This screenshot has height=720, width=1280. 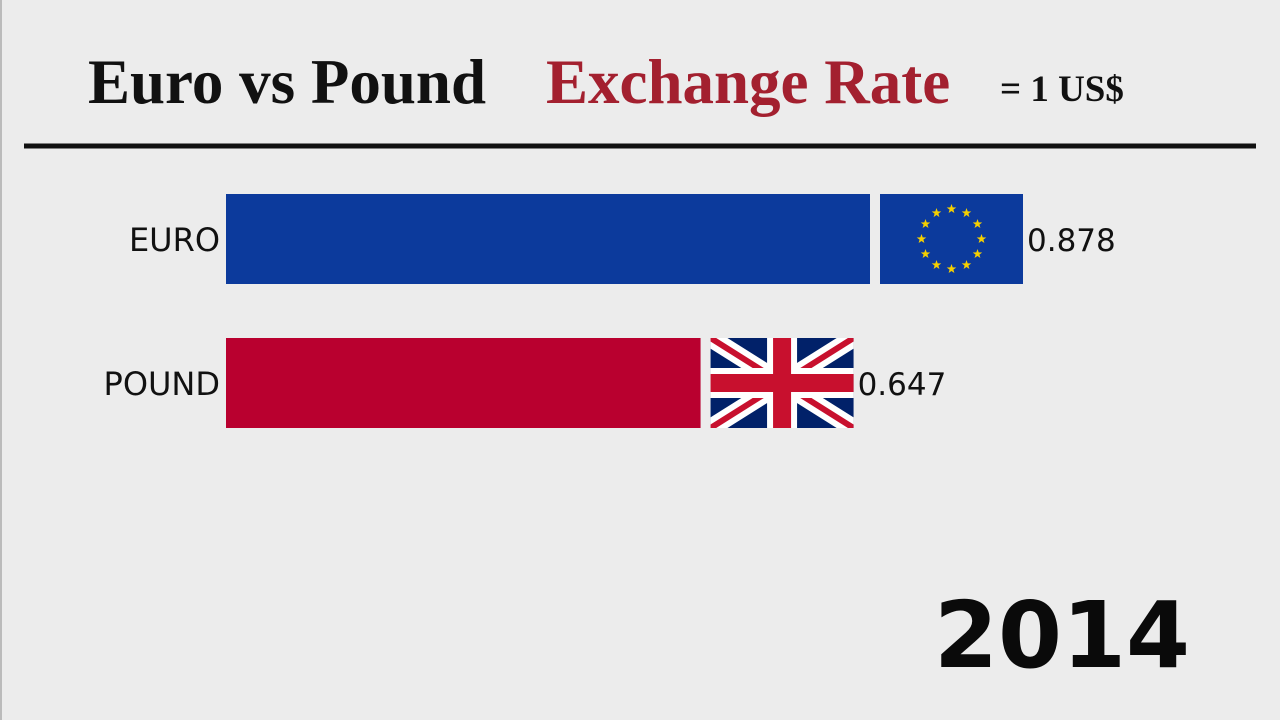 I want to click on category-label: EURO, so click(x=174, y=240).